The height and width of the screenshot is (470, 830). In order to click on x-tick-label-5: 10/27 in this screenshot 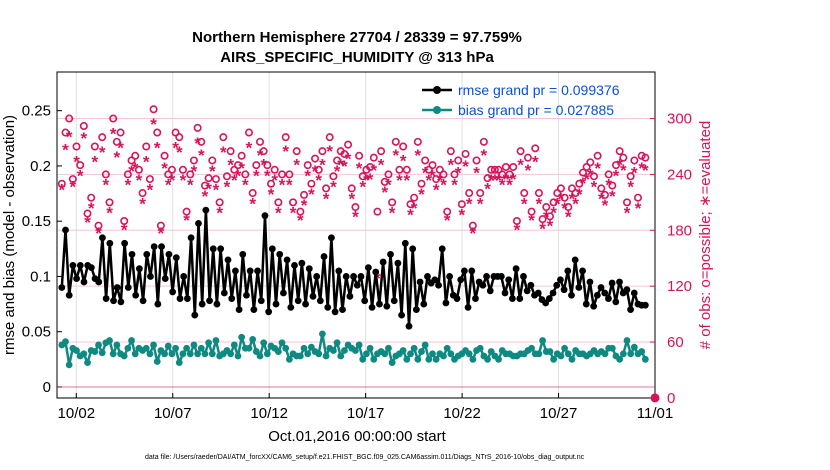, I will do `click(559, 413)`.